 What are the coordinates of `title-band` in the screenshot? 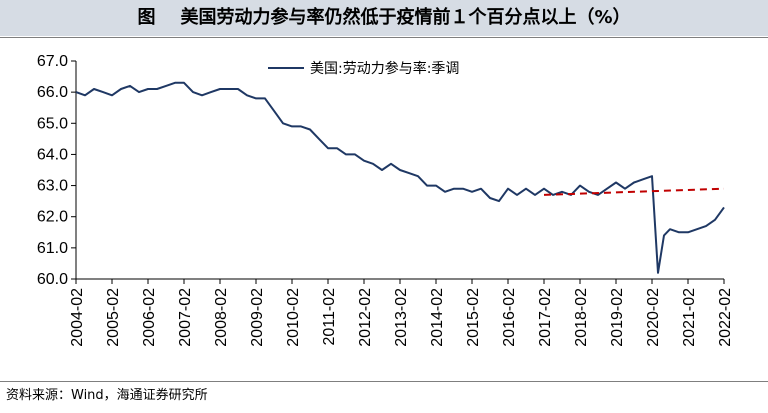 It's located at (384, 18).